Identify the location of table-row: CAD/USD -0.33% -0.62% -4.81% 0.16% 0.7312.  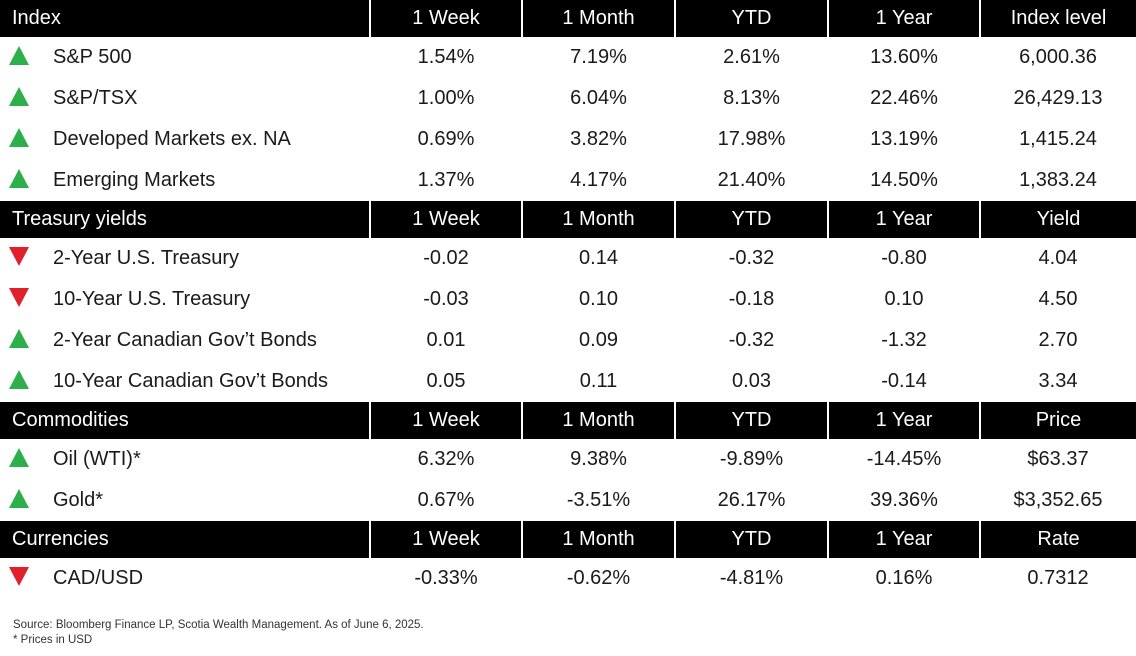
(568, 578).